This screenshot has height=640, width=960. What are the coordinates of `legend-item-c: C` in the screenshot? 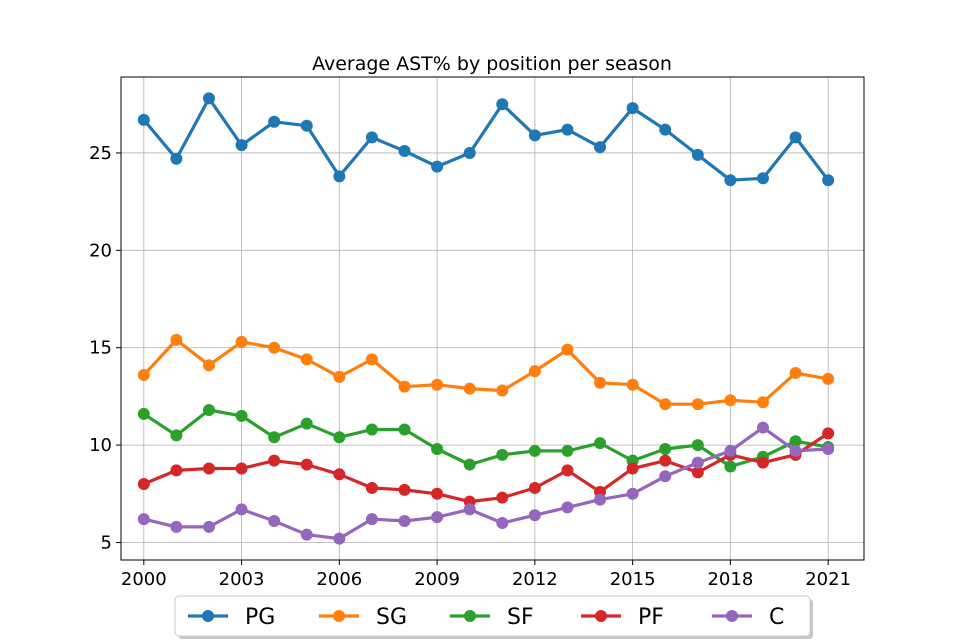 It's located at (748, 617).